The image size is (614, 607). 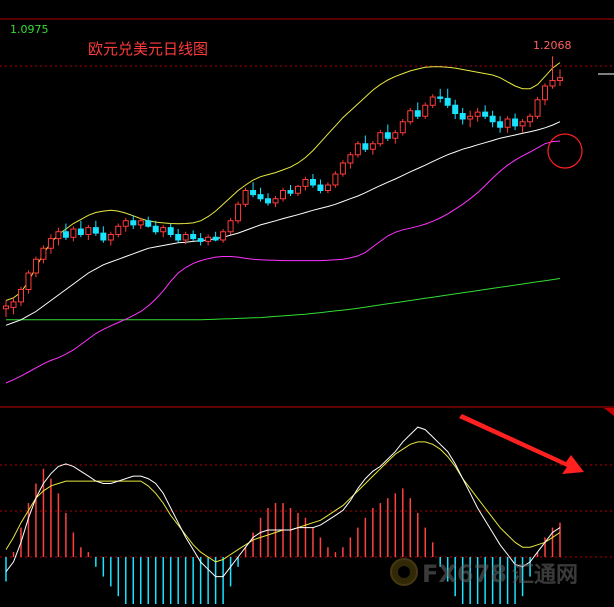 What do you see at coordinates (609, 412) in the screenshot?
I see `pane-corner-marker` at bounding box center [609, 412].